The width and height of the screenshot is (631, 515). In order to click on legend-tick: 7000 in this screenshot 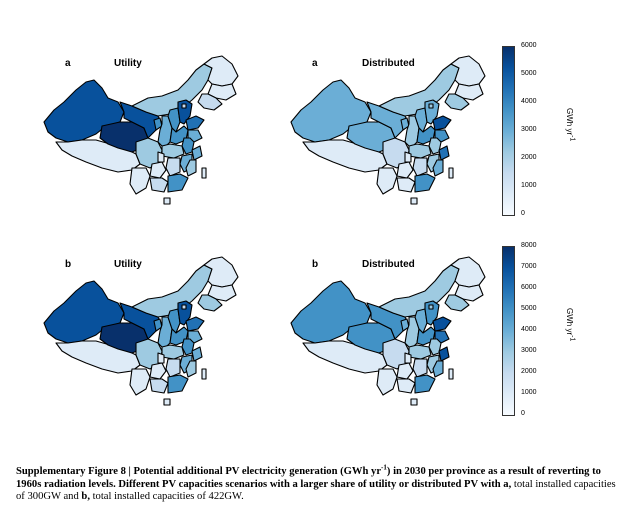, I will do `click(529, 266)`.